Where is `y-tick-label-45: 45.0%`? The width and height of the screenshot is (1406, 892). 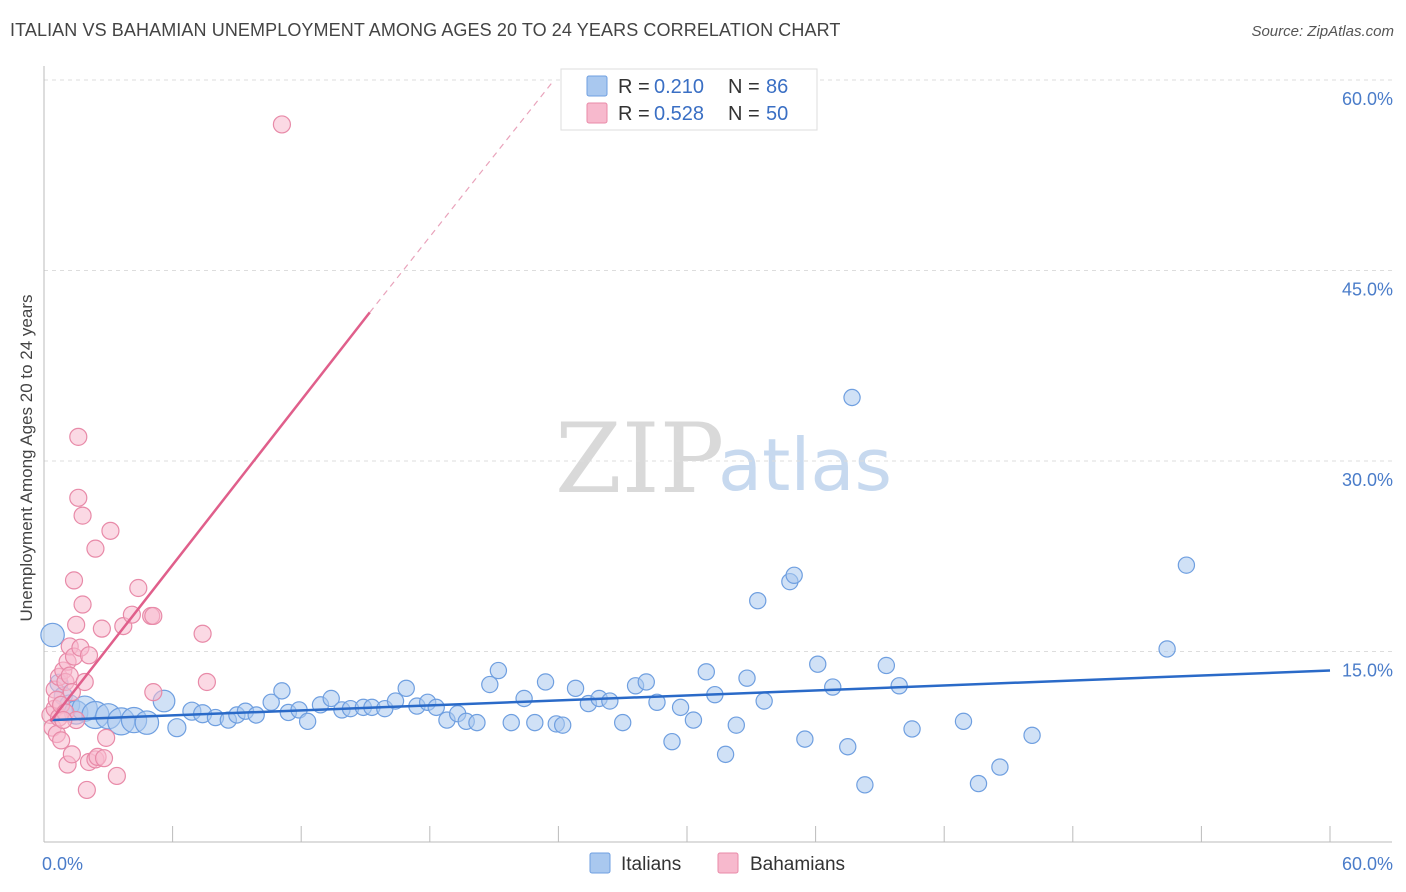
y-tick-label-45: 45.0% is located at coordinates (1367, 290).